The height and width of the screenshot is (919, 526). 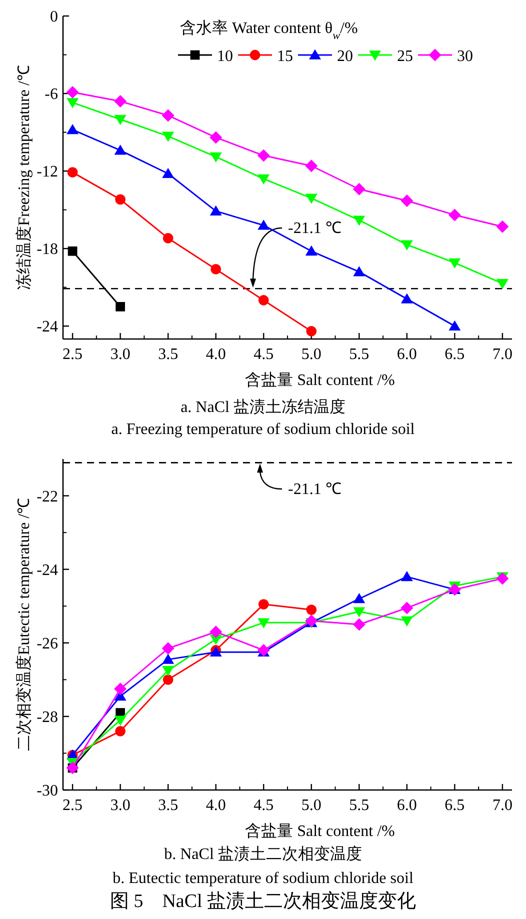 I want to click on y-tick-label: -18, so click(x=47, y=249).